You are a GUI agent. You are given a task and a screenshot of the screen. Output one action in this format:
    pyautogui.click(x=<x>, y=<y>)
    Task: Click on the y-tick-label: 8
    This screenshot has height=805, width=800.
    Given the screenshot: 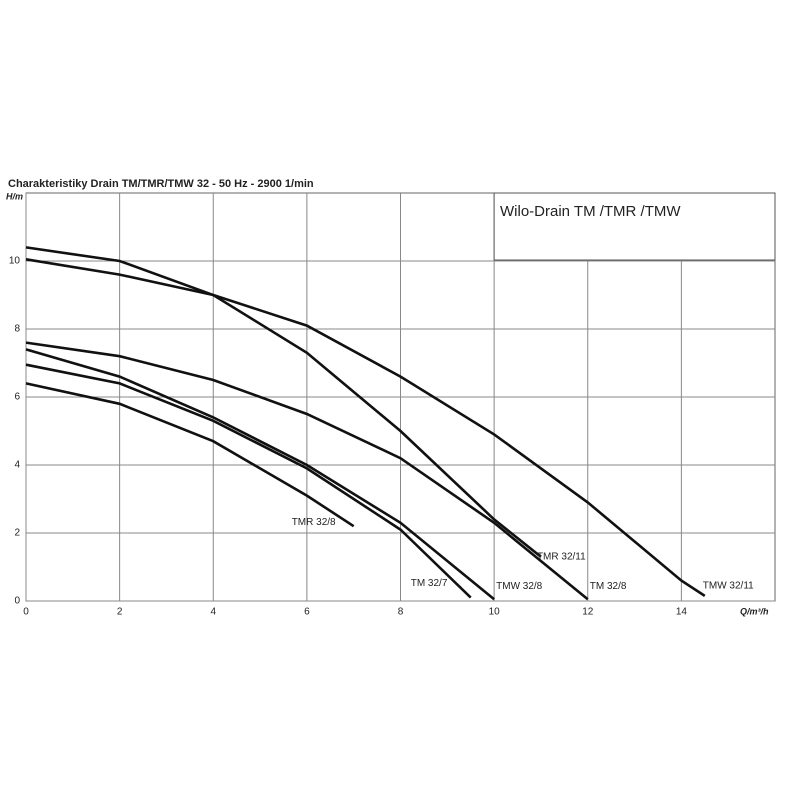 What is the action you would take?
    pyautogui.click(x=17, y=329)
    